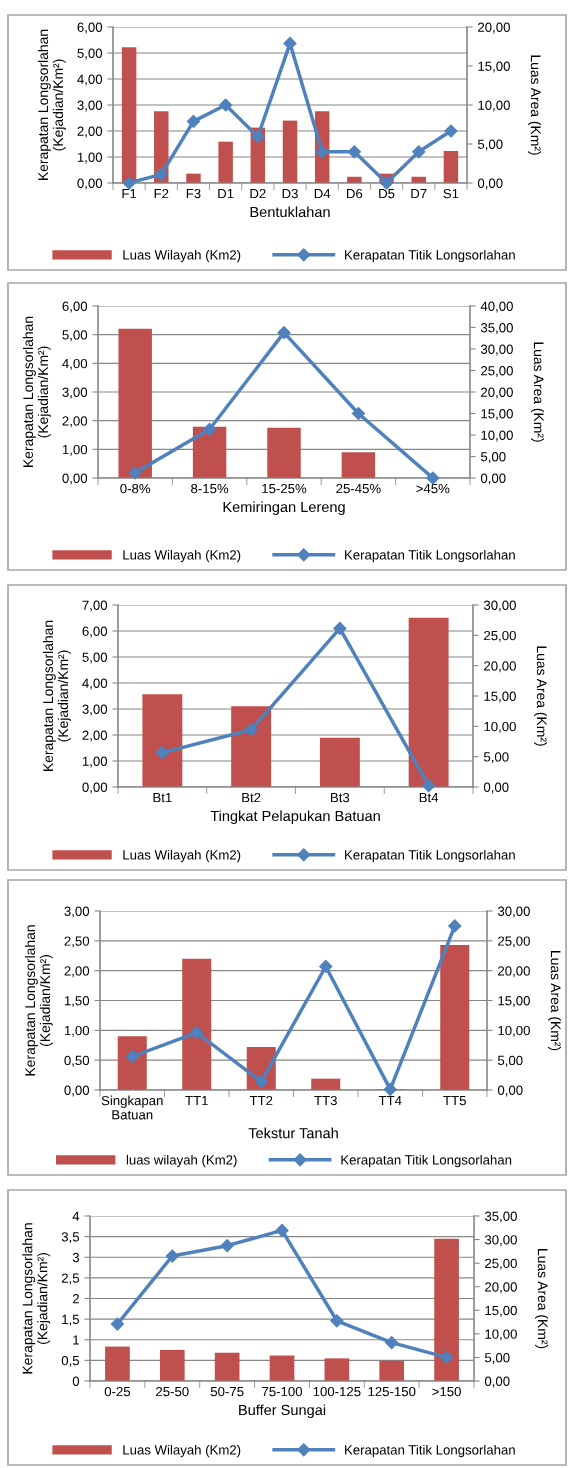 The width and height of the screenshot is (568, 1468). Describe the element at coordinates (419, 194) in the screenshot. I see `x-tick-label: D7` at that location.